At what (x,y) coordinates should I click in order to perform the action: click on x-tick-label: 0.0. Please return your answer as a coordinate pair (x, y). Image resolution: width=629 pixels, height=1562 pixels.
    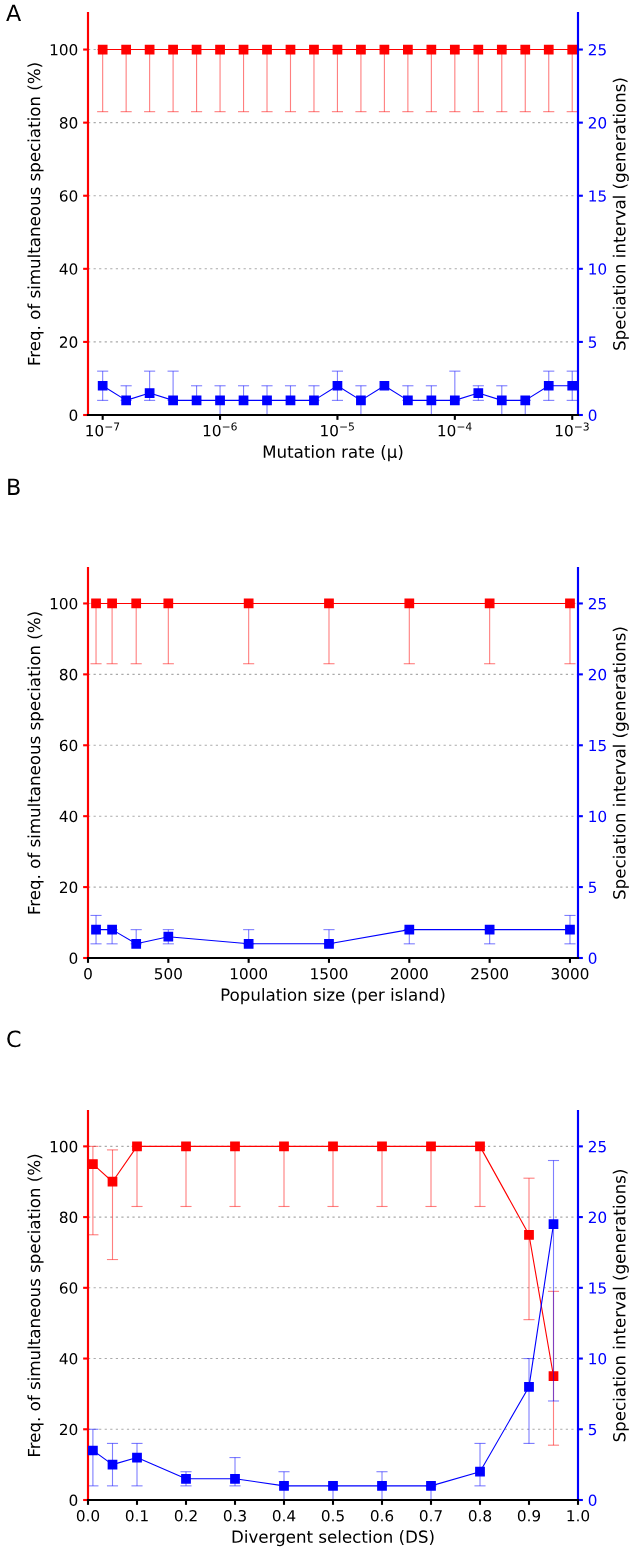
    Looking at the image, I should click on (88, 1515).